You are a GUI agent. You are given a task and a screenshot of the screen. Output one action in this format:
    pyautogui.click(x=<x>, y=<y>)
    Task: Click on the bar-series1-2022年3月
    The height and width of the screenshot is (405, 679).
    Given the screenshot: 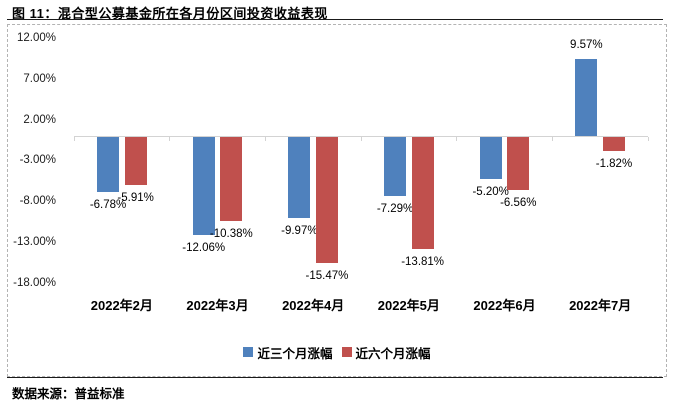 What is the action you would take?
    pyautogui.click(x=203, y=185)
    